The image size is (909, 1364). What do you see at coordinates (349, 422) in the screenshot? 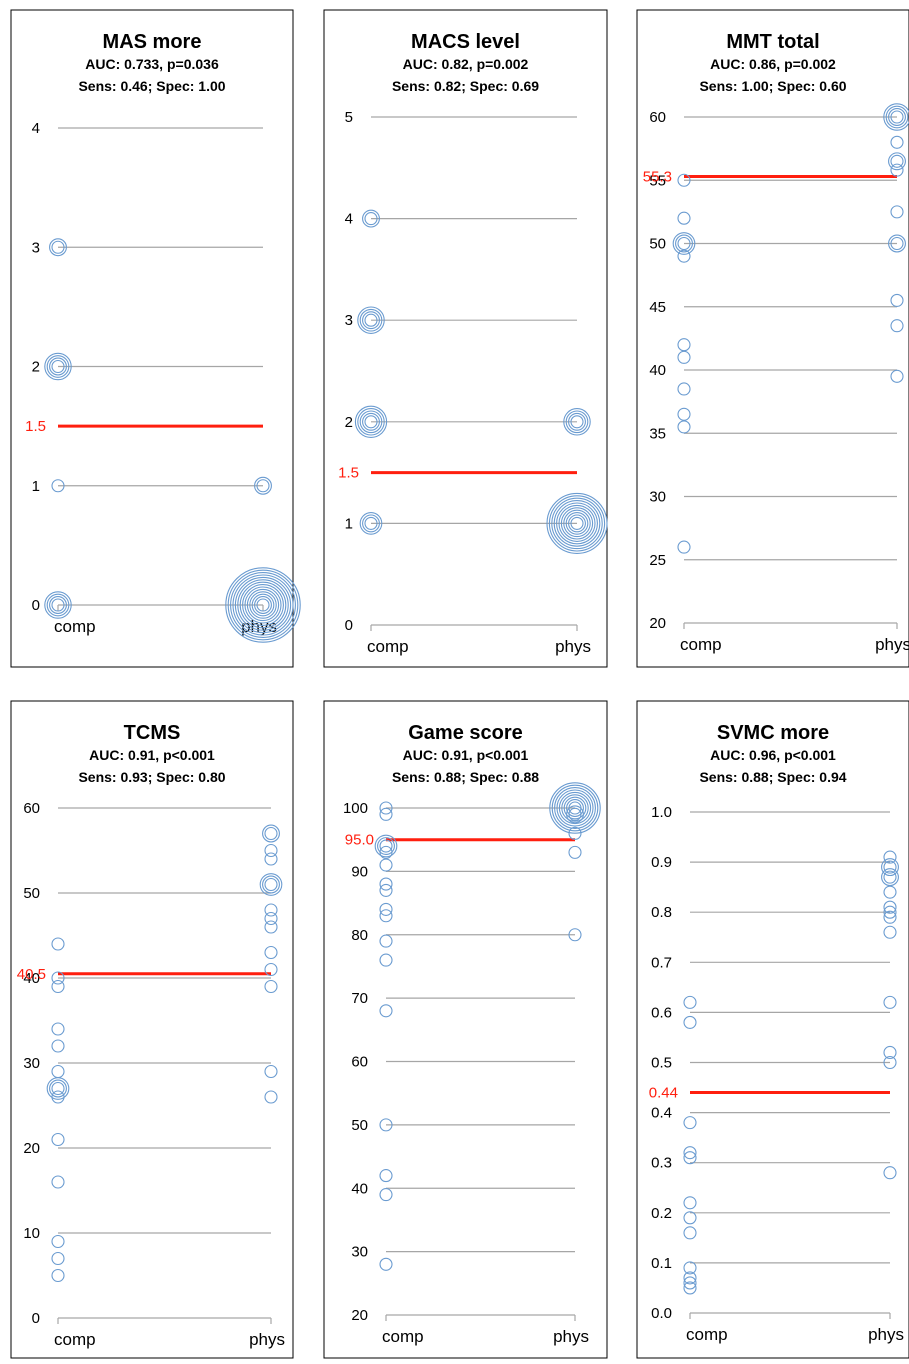
I see `y-tick-label: 2` at bounding box center [349, 422].